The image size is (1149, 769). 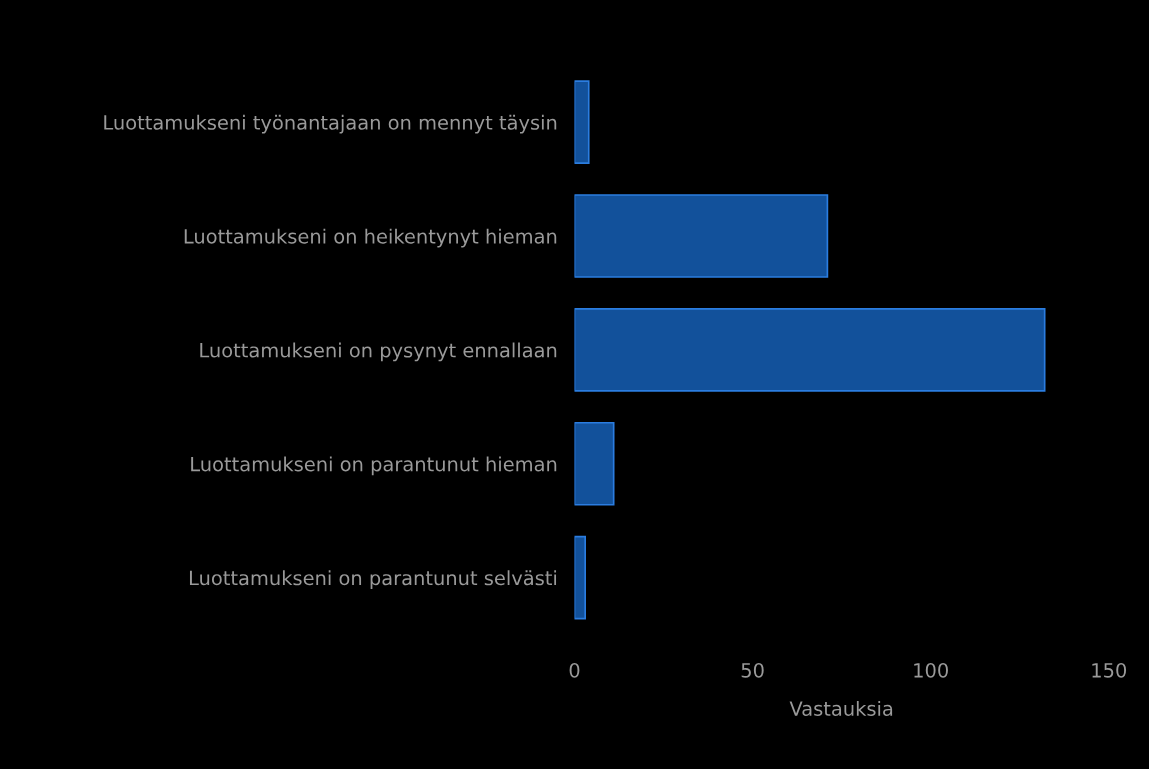 What do you see at coordinates (373, 580) in the screenshot?
I see `y-tick-label: Luottamukseni on parantunut selvästi` at bounding box center [373, 580].